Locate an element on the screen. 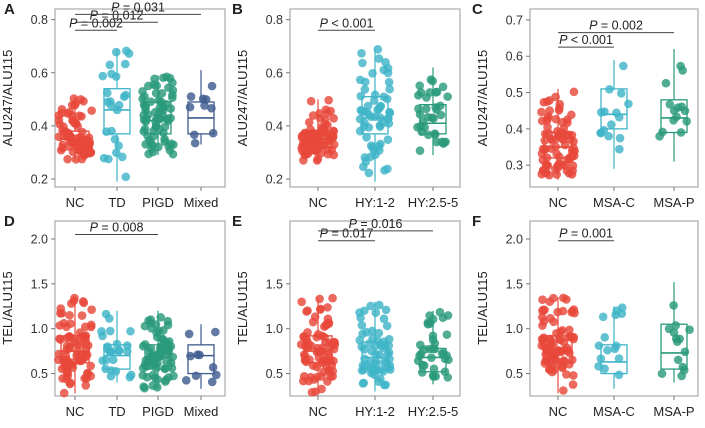 This screenshot has height=428, width=705. significance-annotation: P = 0.008 is located at coordinates (116, 227).